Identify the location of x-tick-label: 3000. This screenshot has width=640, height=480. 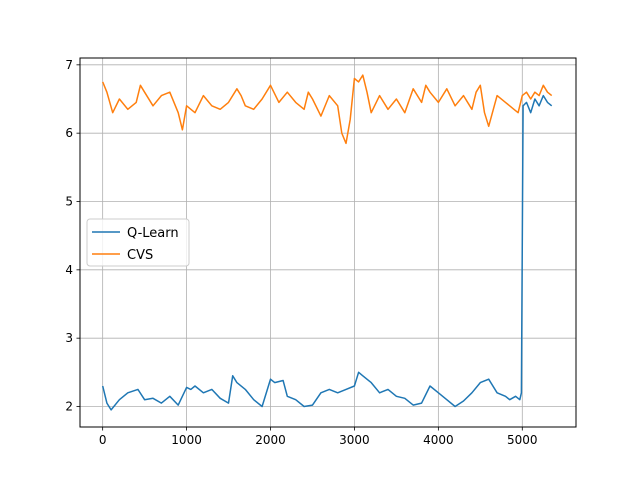
(354, 440).